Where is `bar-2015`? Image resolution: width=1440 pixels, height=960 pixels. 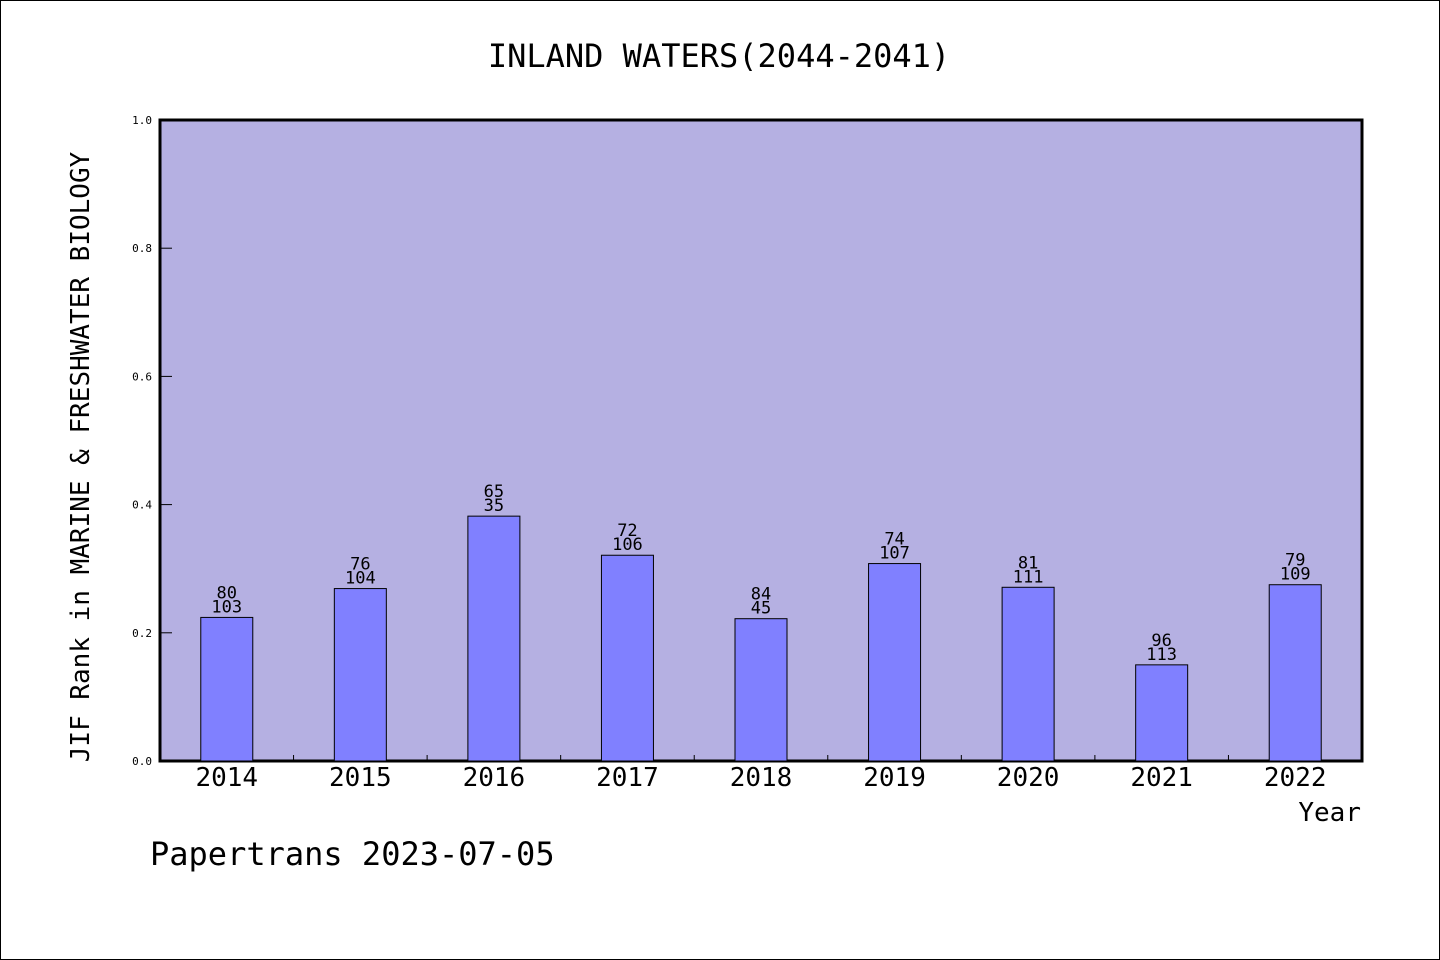 bar-2015 is located at coordinates (360, 675).